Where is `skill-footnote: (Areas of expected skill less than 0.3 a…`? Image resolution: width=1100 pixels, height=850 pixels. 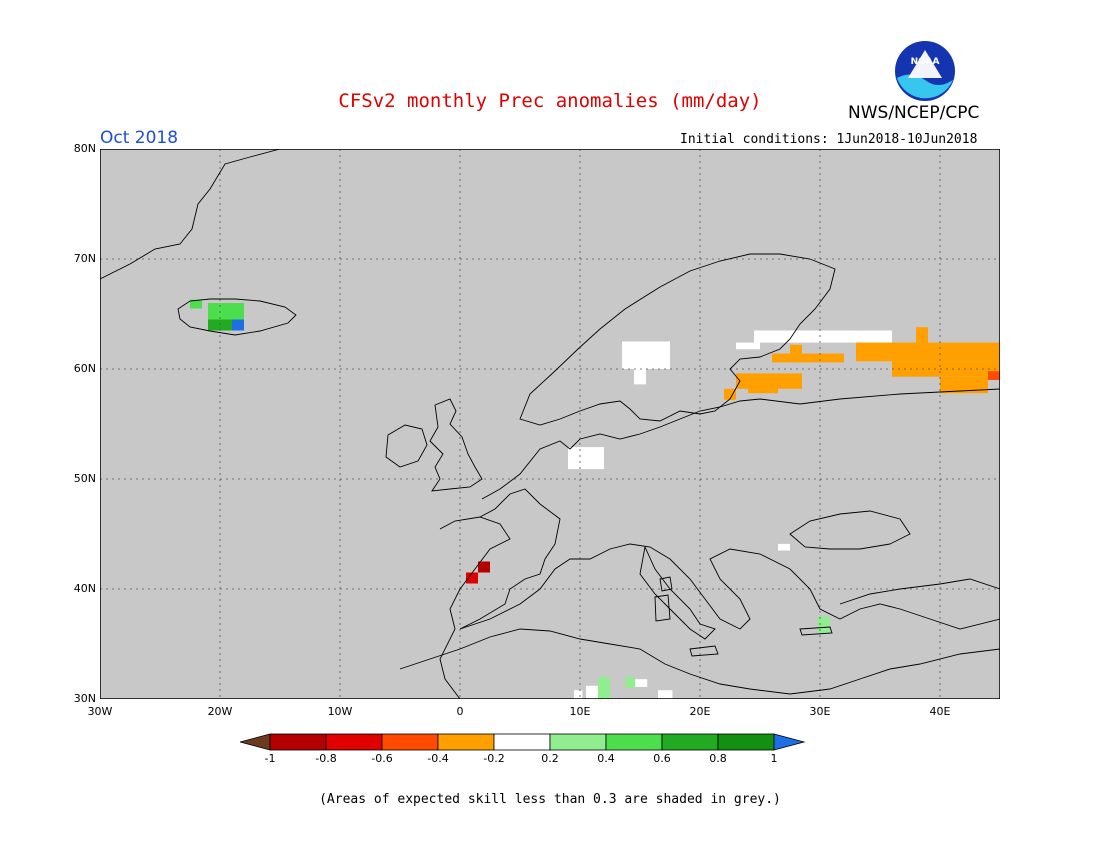
skill-footnote: (Areas of expected skill less than 0.3 a… is located at coordinates (550, 799).